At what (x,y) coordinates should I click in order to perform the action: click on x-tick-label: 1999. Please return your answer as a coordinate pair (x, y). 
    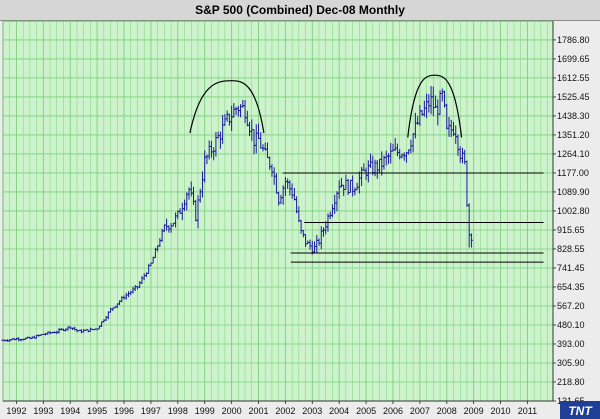
    Looking at the image, I should click on (205, 411).